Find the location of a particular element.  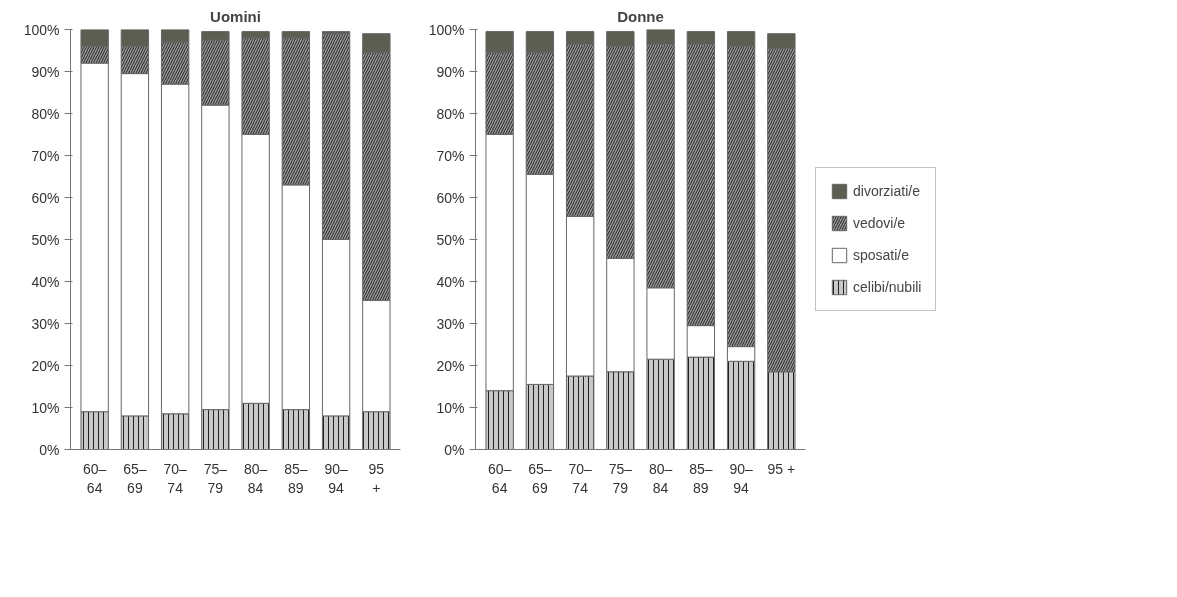

legend-label: divorziati/e is located at coordinates (886, 191).